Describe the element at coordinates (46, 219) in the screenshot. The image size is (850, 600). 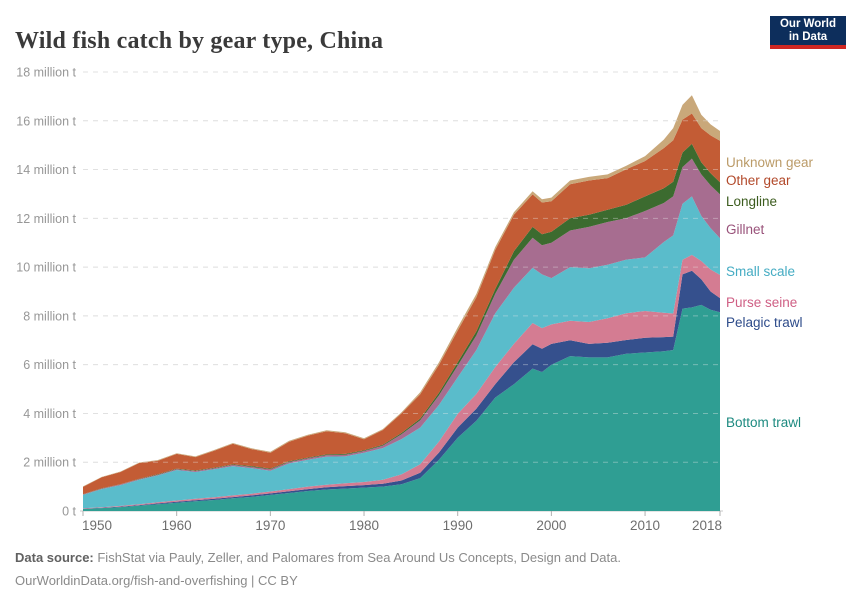
I see `y-tick-label: 12 million t` at that location.